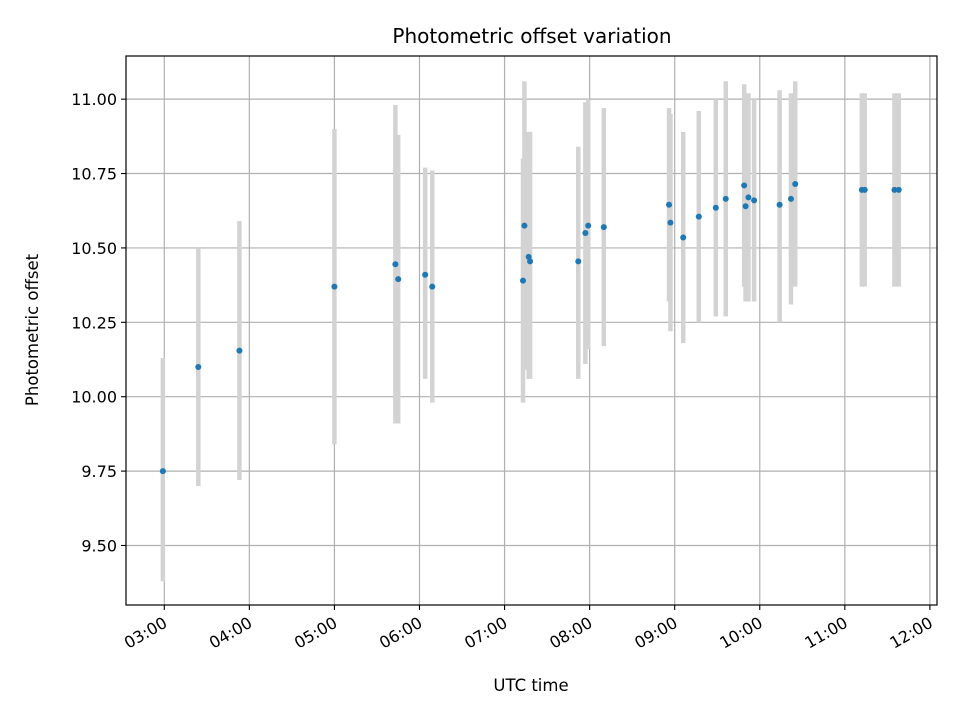 This screenshot has width=960, height=720. Describe the element at coordinates (485, 633) in the screenshot. I see `x-tick-label: 07:00` at that location.